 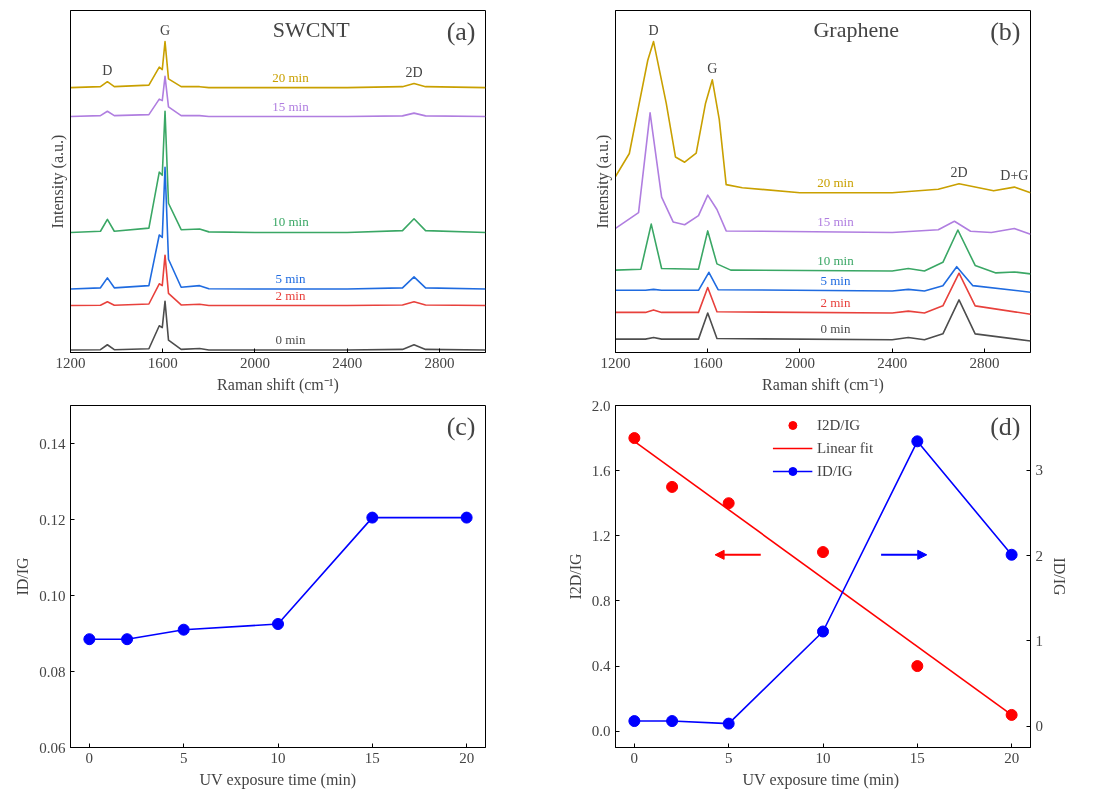 What do you see at coordinates (52, 519) in the screenshot?
I see `y-tick-label: 0.12` at bounding box center [52, 519].